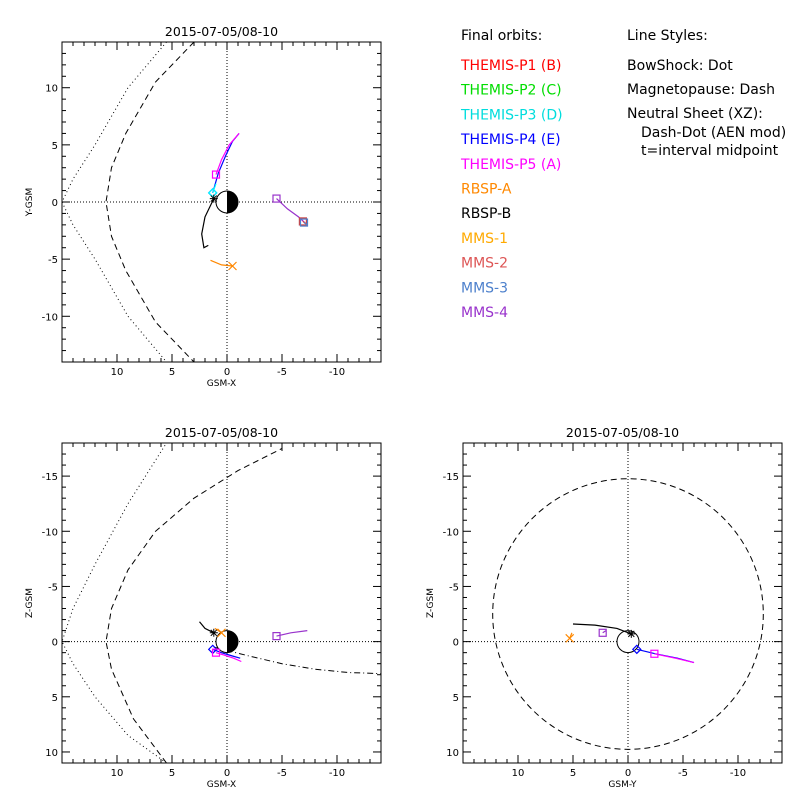 Image resolution: width=800 pixels, height=800 pixels. Describe the element at coordinates (511, 91) in the screenshot. I see `legend-item-themis-p2-c: THEMIS-P2 (C)` at that location.